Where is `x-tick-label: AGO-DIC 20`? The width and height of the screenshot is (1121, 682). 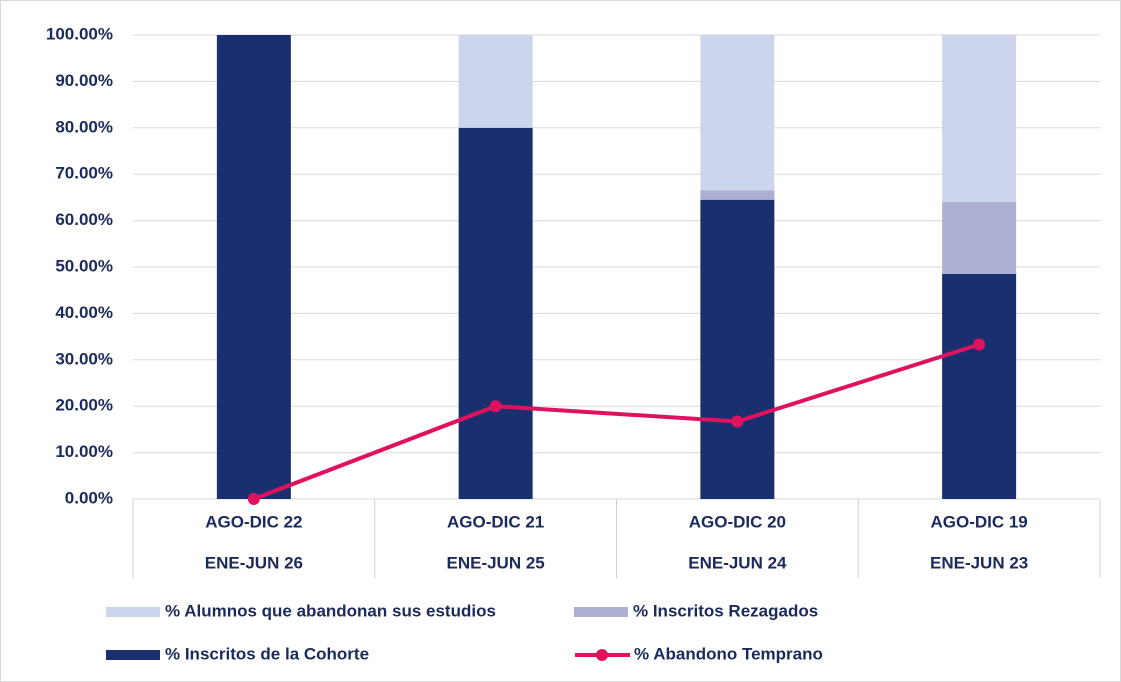 x-tick-label: AGO-DIC 20 is located at coordinates (737, 521).